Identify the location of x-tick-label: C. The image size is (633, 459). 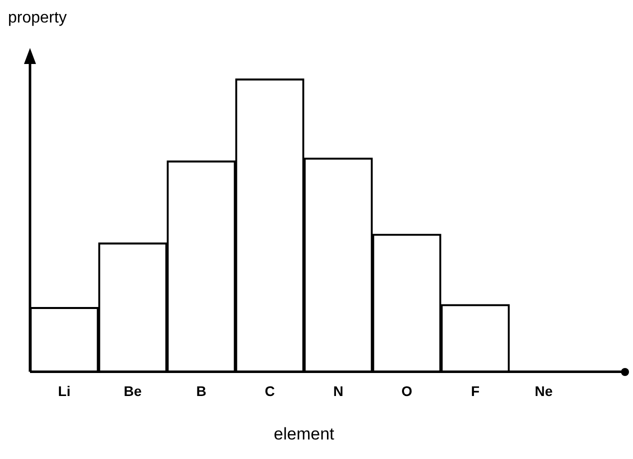
(269, 391).